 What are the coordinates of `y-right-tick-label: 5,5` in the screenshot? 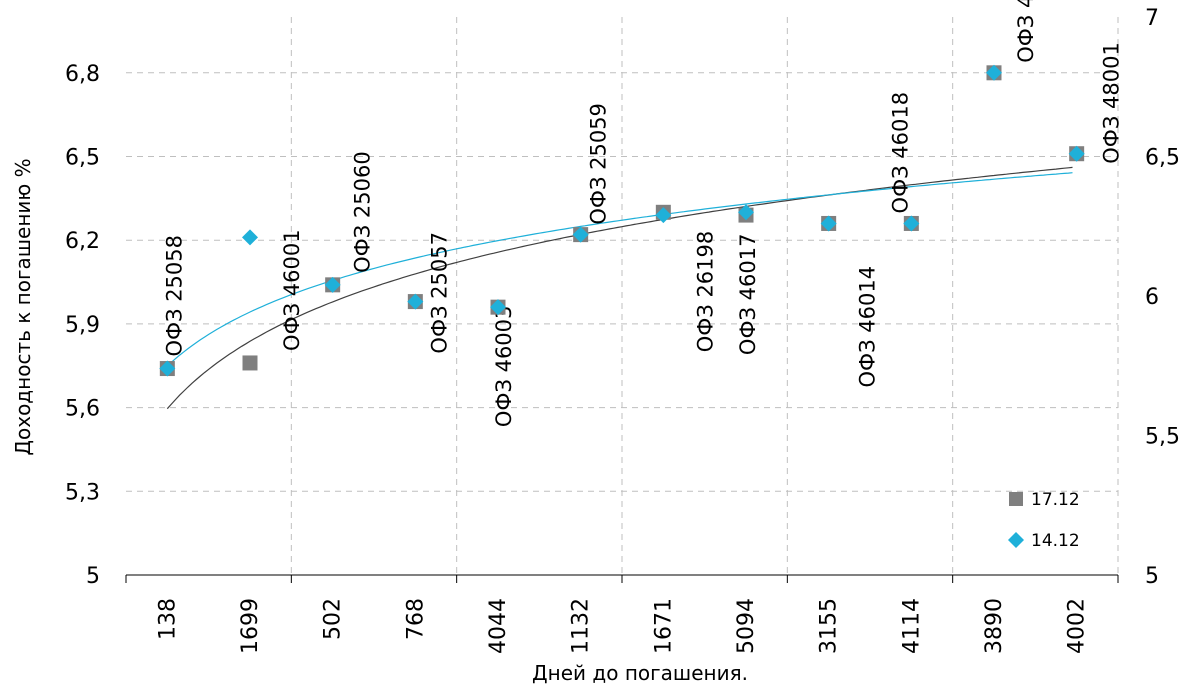 It's located at (1162, 437).